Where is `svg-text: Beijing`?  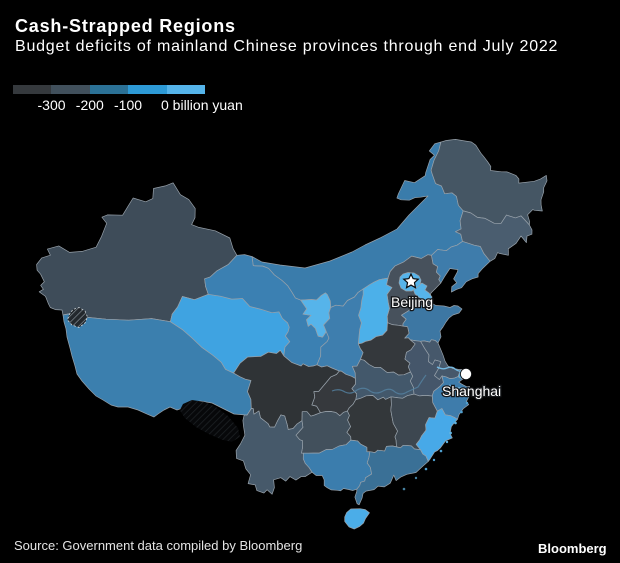 svg-text: Beijing is located at coordinates (412, 302).